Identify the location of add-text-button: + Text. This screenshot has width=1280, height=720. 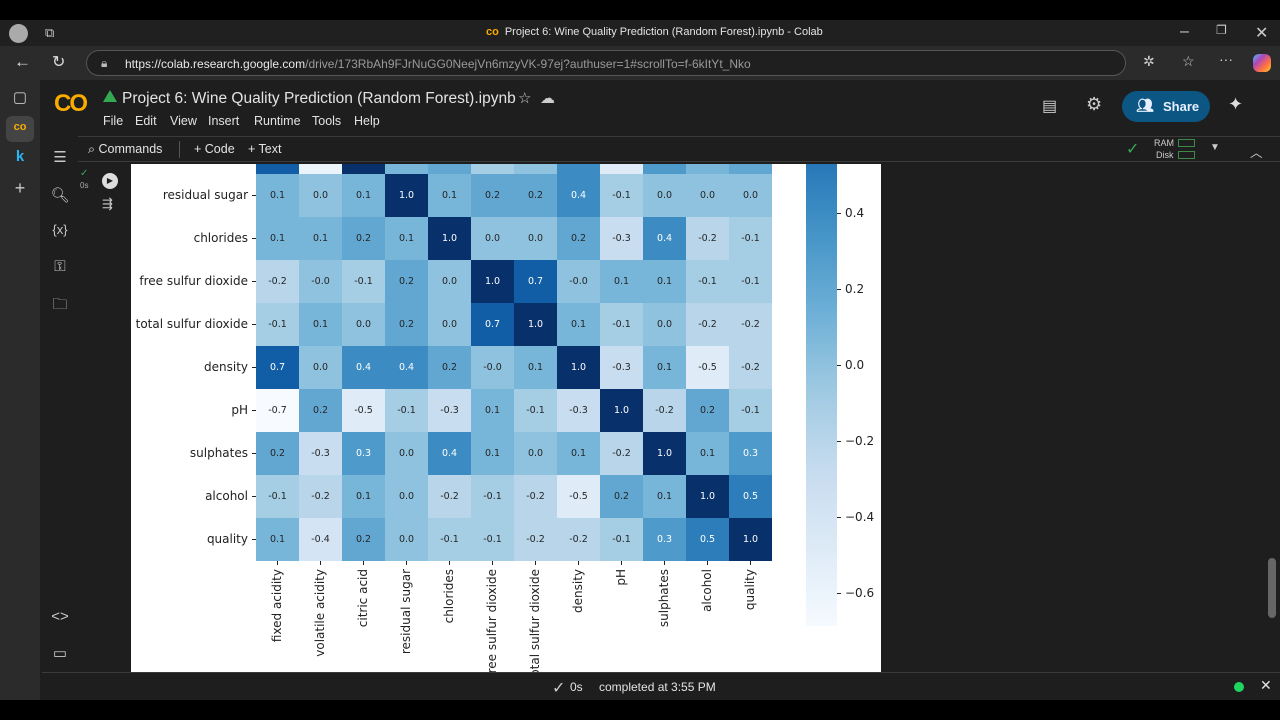
(265, 149).